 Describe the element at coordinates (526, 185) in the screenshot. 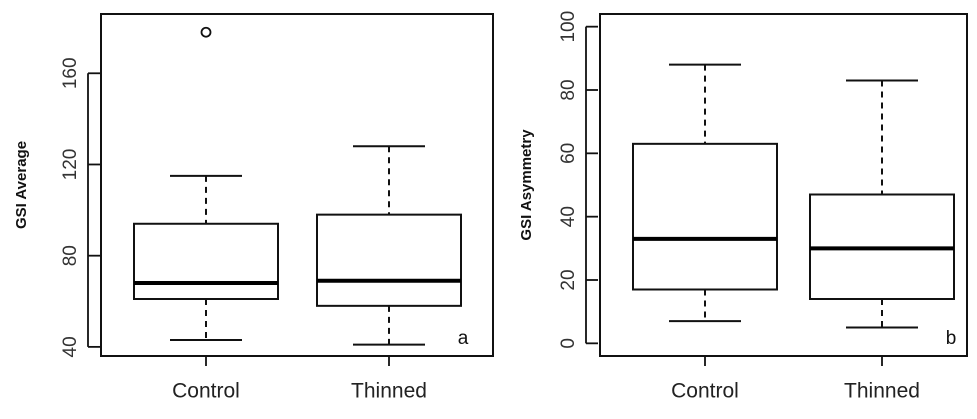

I see `y-axis-title: GSI Asymmetry` at that location.